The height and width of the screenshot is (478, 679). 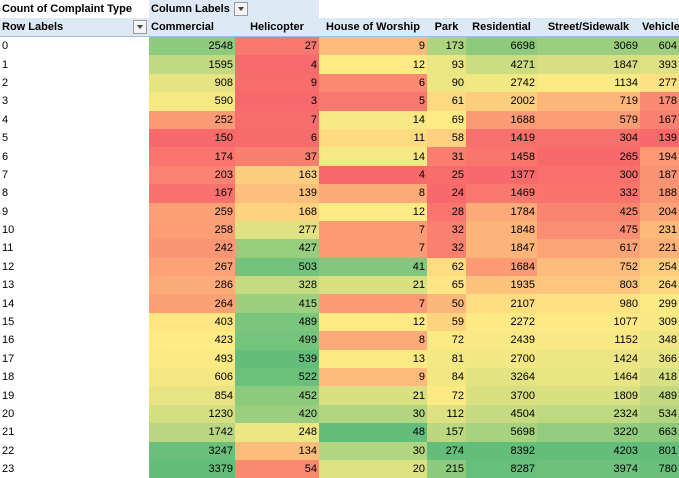 What do you see at coordinates (501, 46) in the screenshot?
I see `value-cell: 6698` at bounding box center [501, 46].